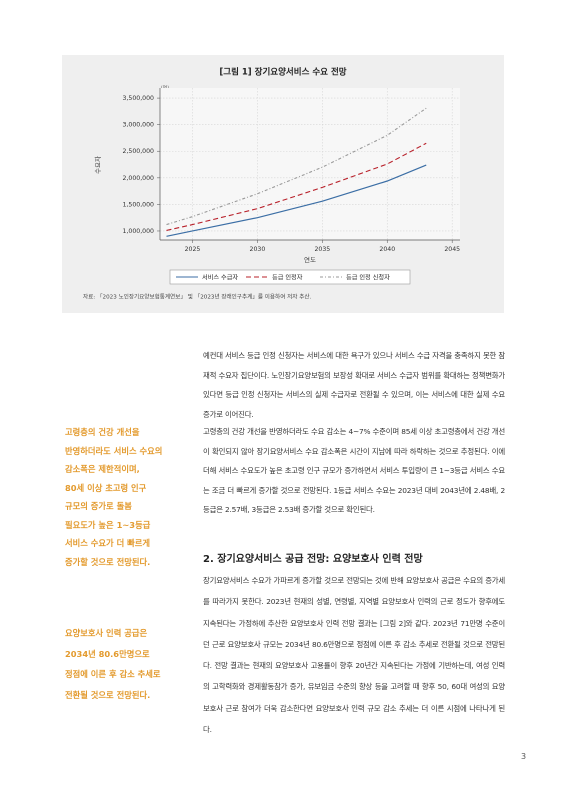  What do you see at coordinates (107, 653) in the screenshot?
I see `callout-line: 2034년 80.6만명으로` at bounding box center [107, 653].